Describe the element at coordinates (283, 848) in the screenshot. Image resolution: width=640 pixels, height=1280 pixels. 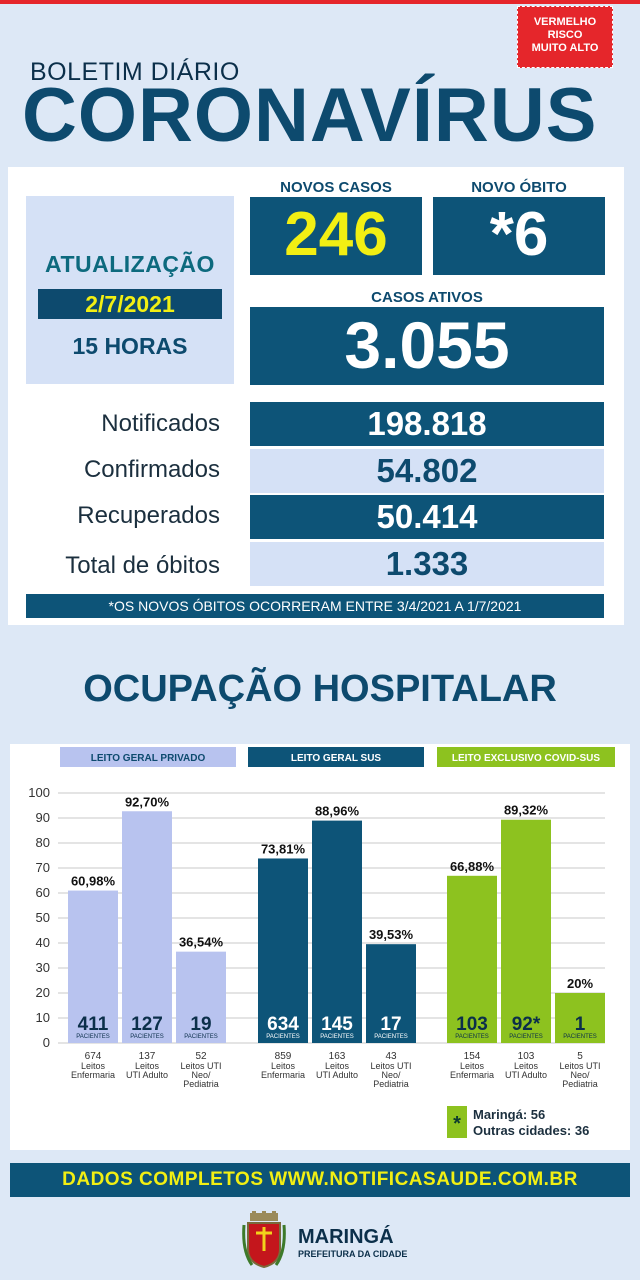
I see `bar-percent-label: 73,81%` at that location.